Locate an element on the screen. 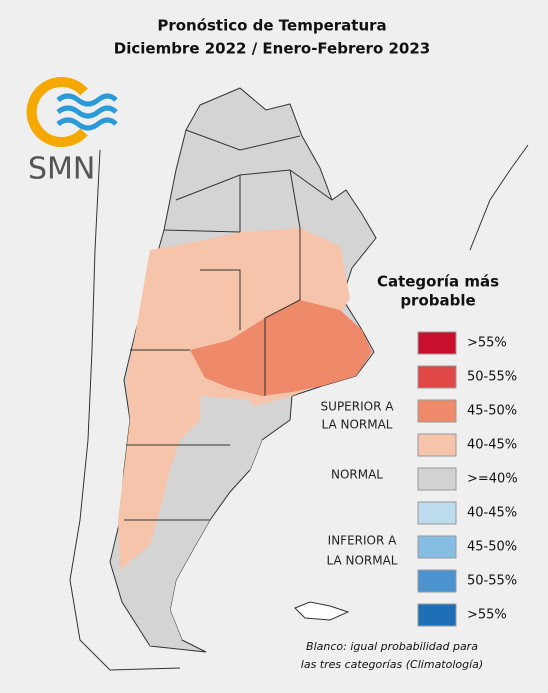 Image resolution: width=548 pixels, height=693 pixels. logo-ring is located at coordinates (57, 112).